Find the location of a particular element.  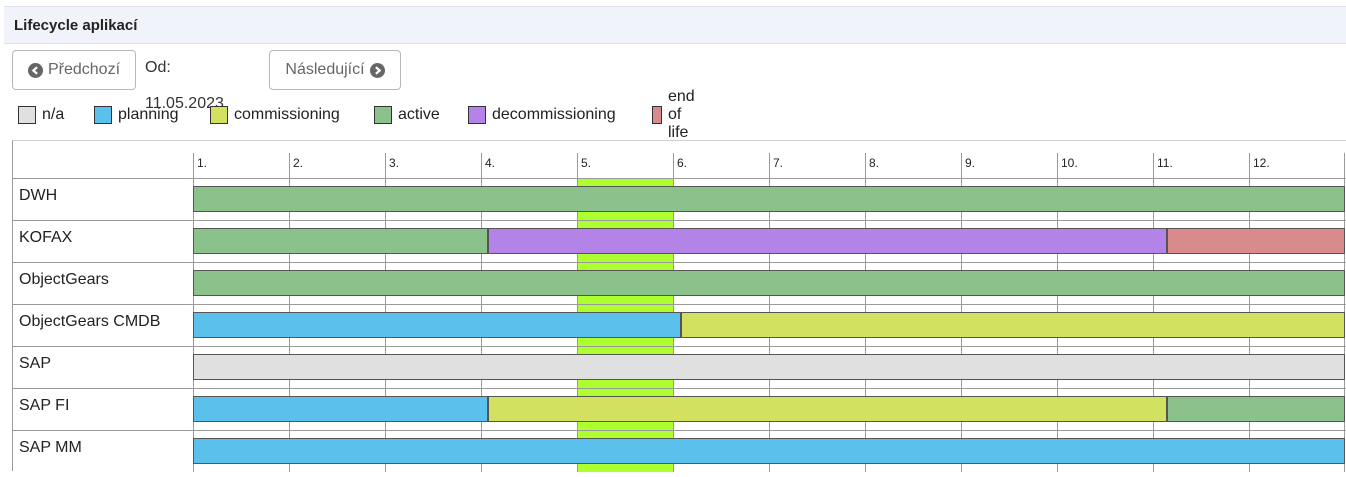

application-row: SAP is located at coordinates (679, 367).